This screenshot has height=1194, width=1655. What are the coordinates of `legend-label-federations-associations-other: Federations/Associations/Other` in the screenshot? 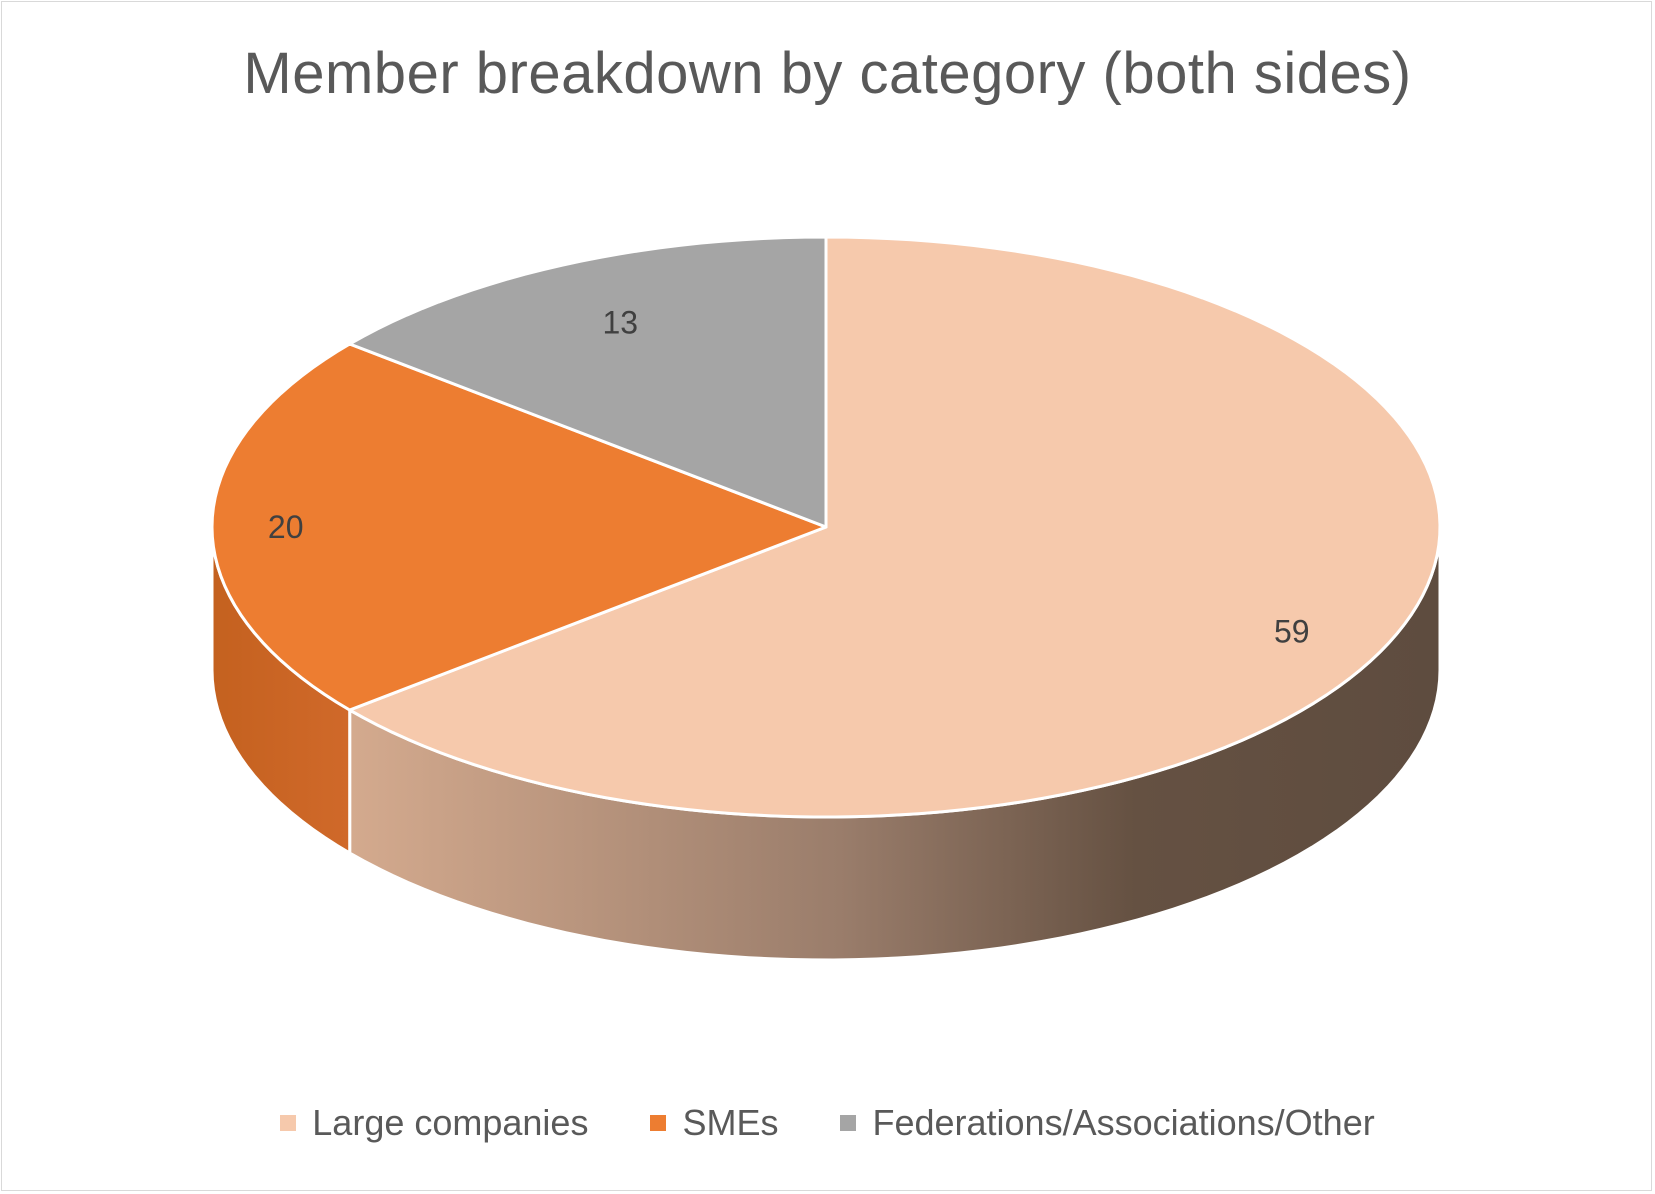 It's located at (1123, 1122).